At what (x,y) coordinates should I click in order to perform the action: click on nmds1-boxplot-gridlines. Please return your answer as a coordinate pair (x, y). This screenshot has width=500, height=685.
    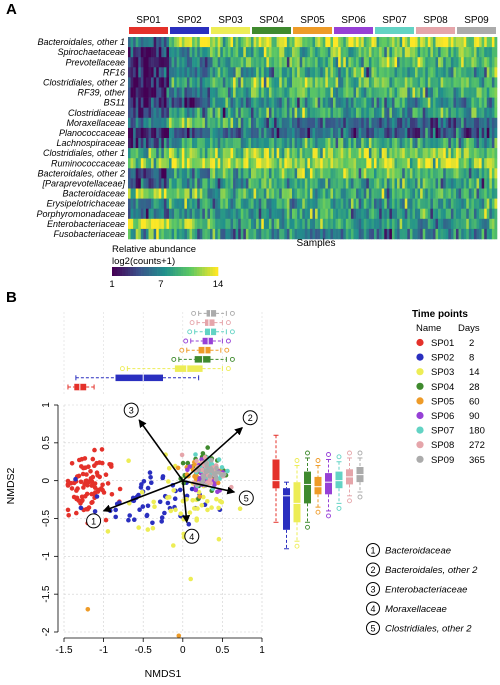
    Looking at the image, I should click on (163, 353).